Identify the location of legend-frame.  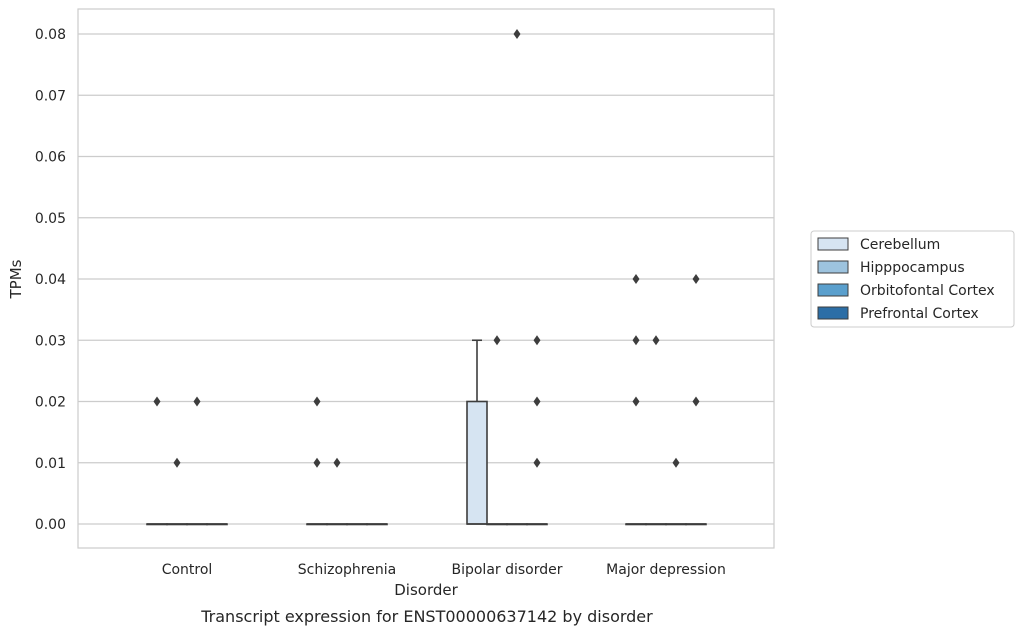
(912, 279).